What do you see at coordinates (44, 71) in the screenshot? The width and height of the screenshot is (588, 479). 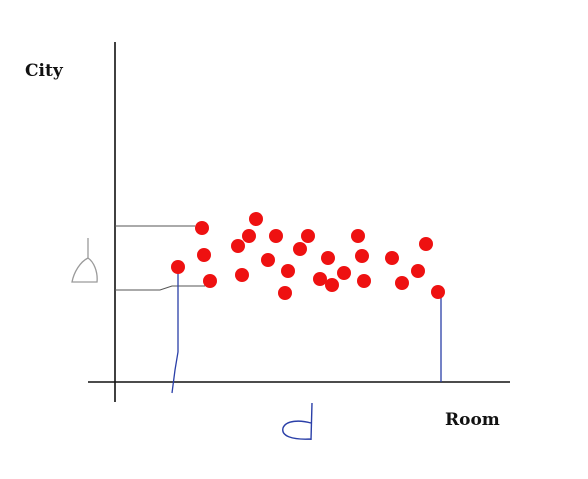 I see `y-axis-label: City` at bounding box center [44, 71].